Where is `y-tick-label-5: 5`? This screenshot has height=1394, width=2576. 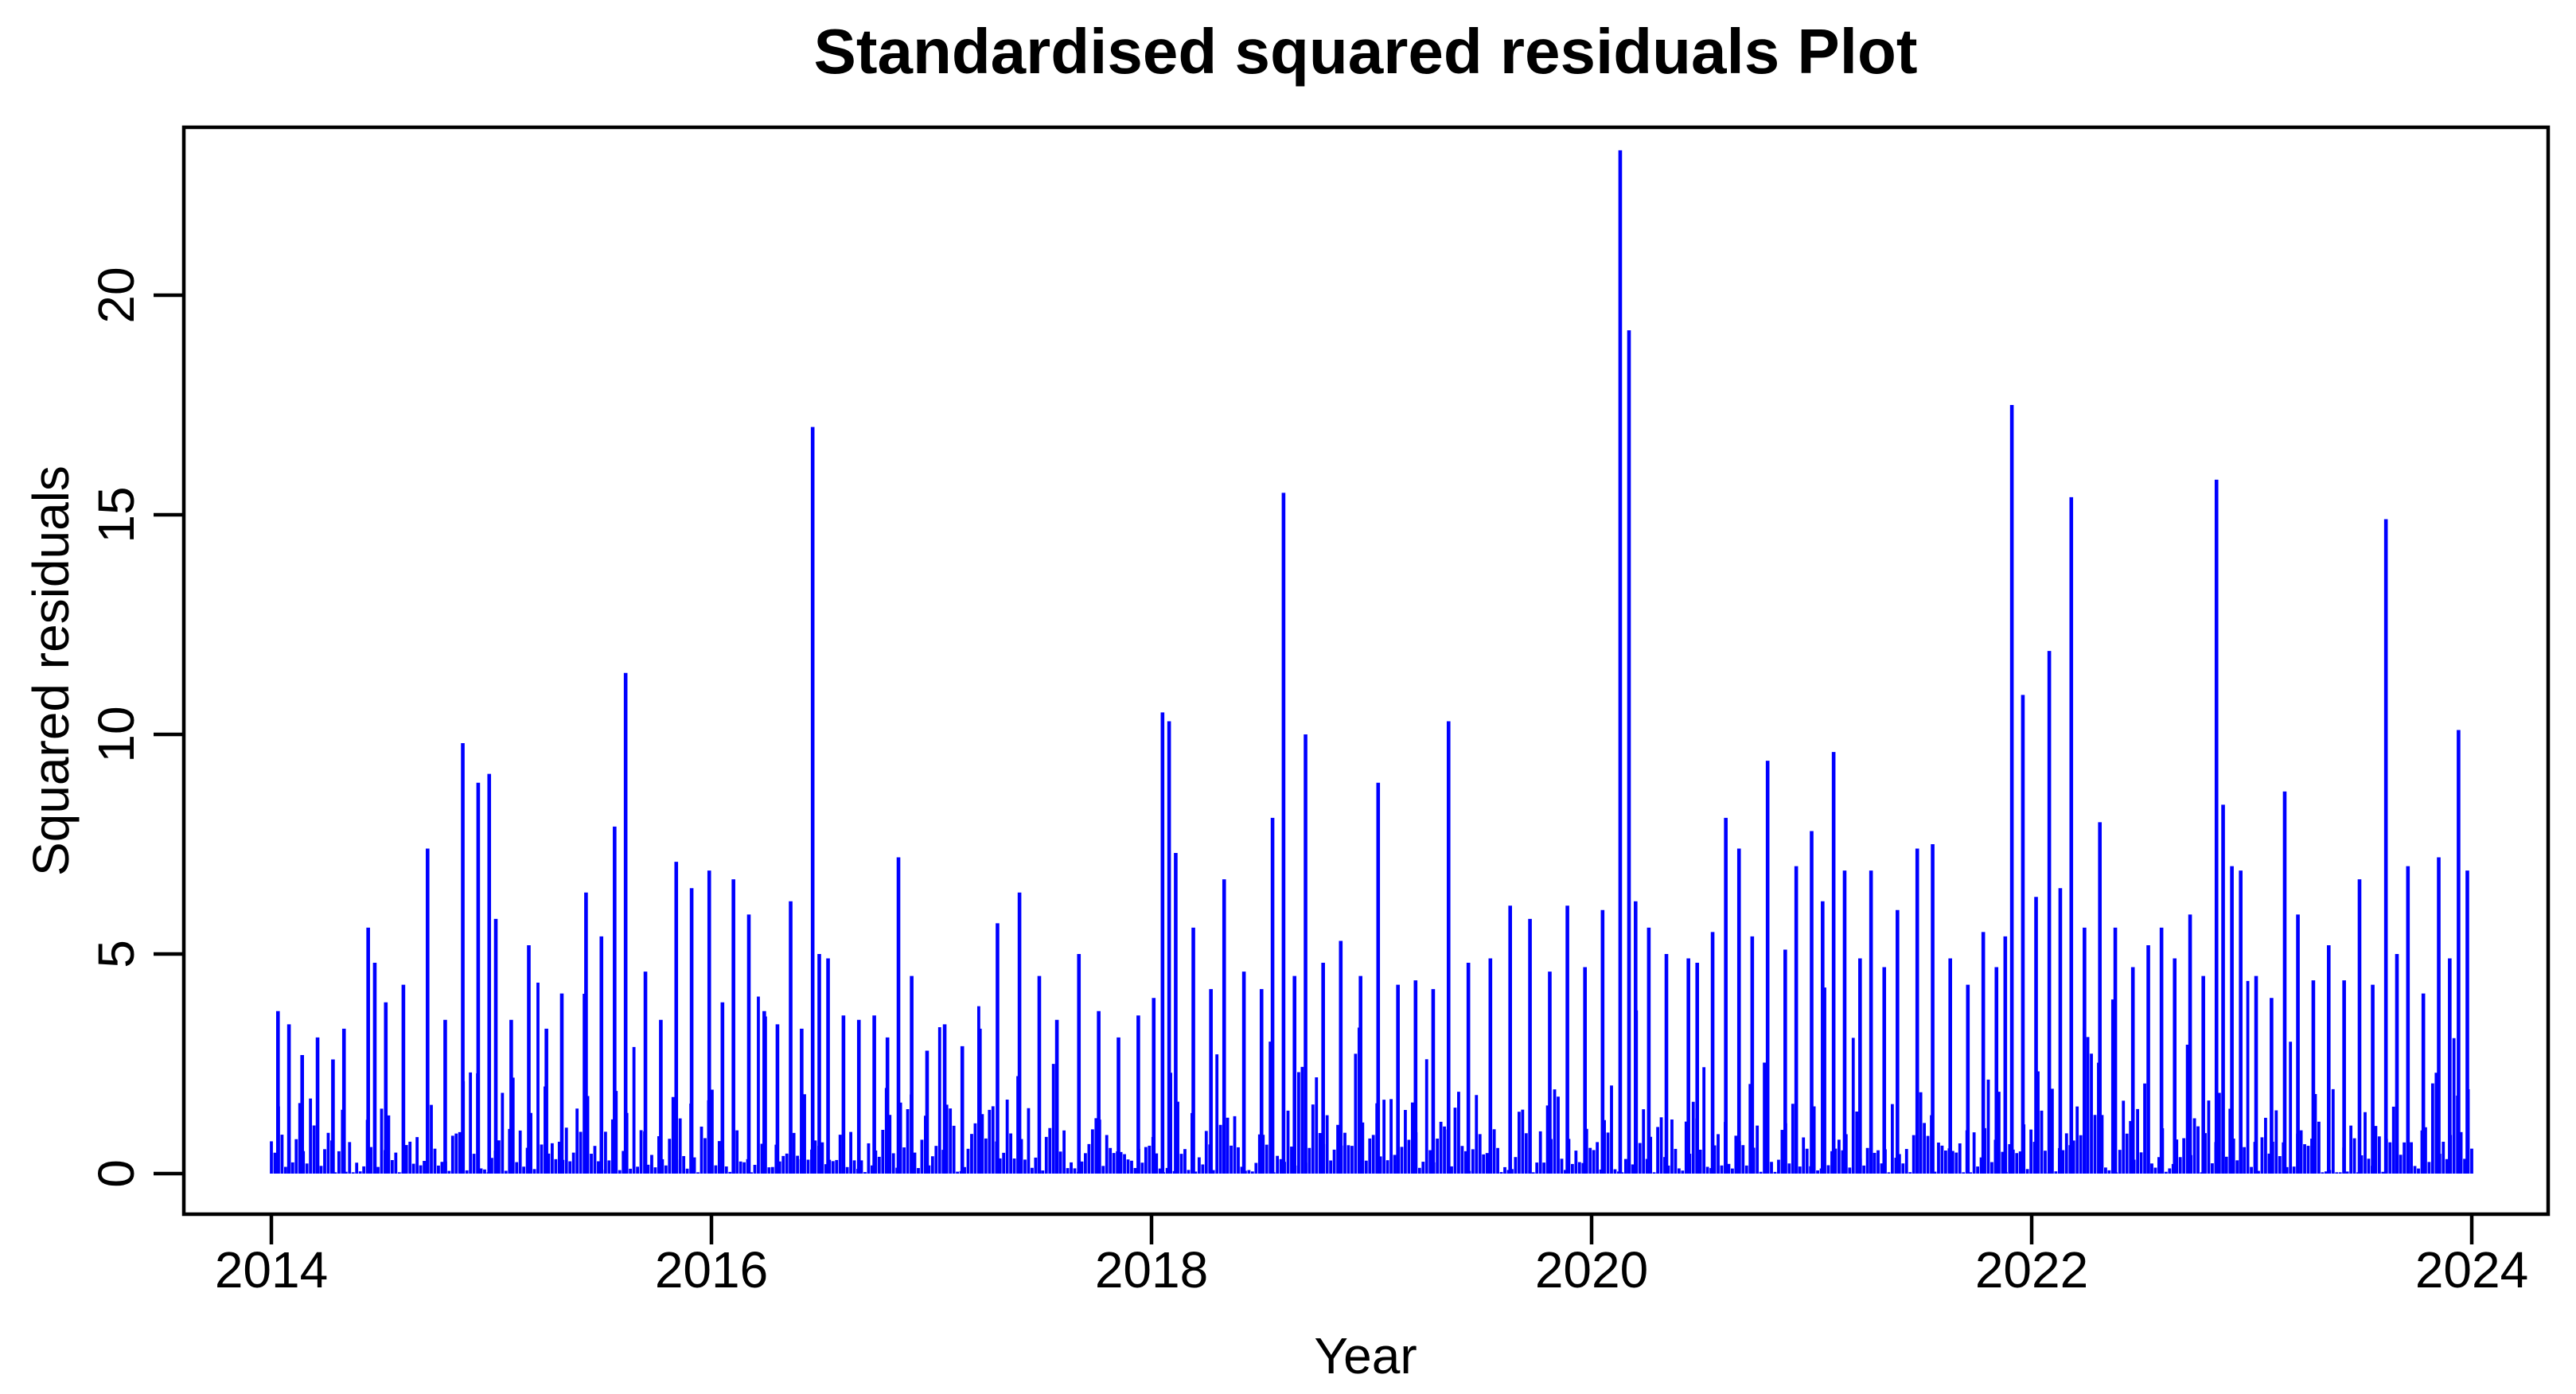
y-tick-label-5: 5 is located at coordinates (116, 954).